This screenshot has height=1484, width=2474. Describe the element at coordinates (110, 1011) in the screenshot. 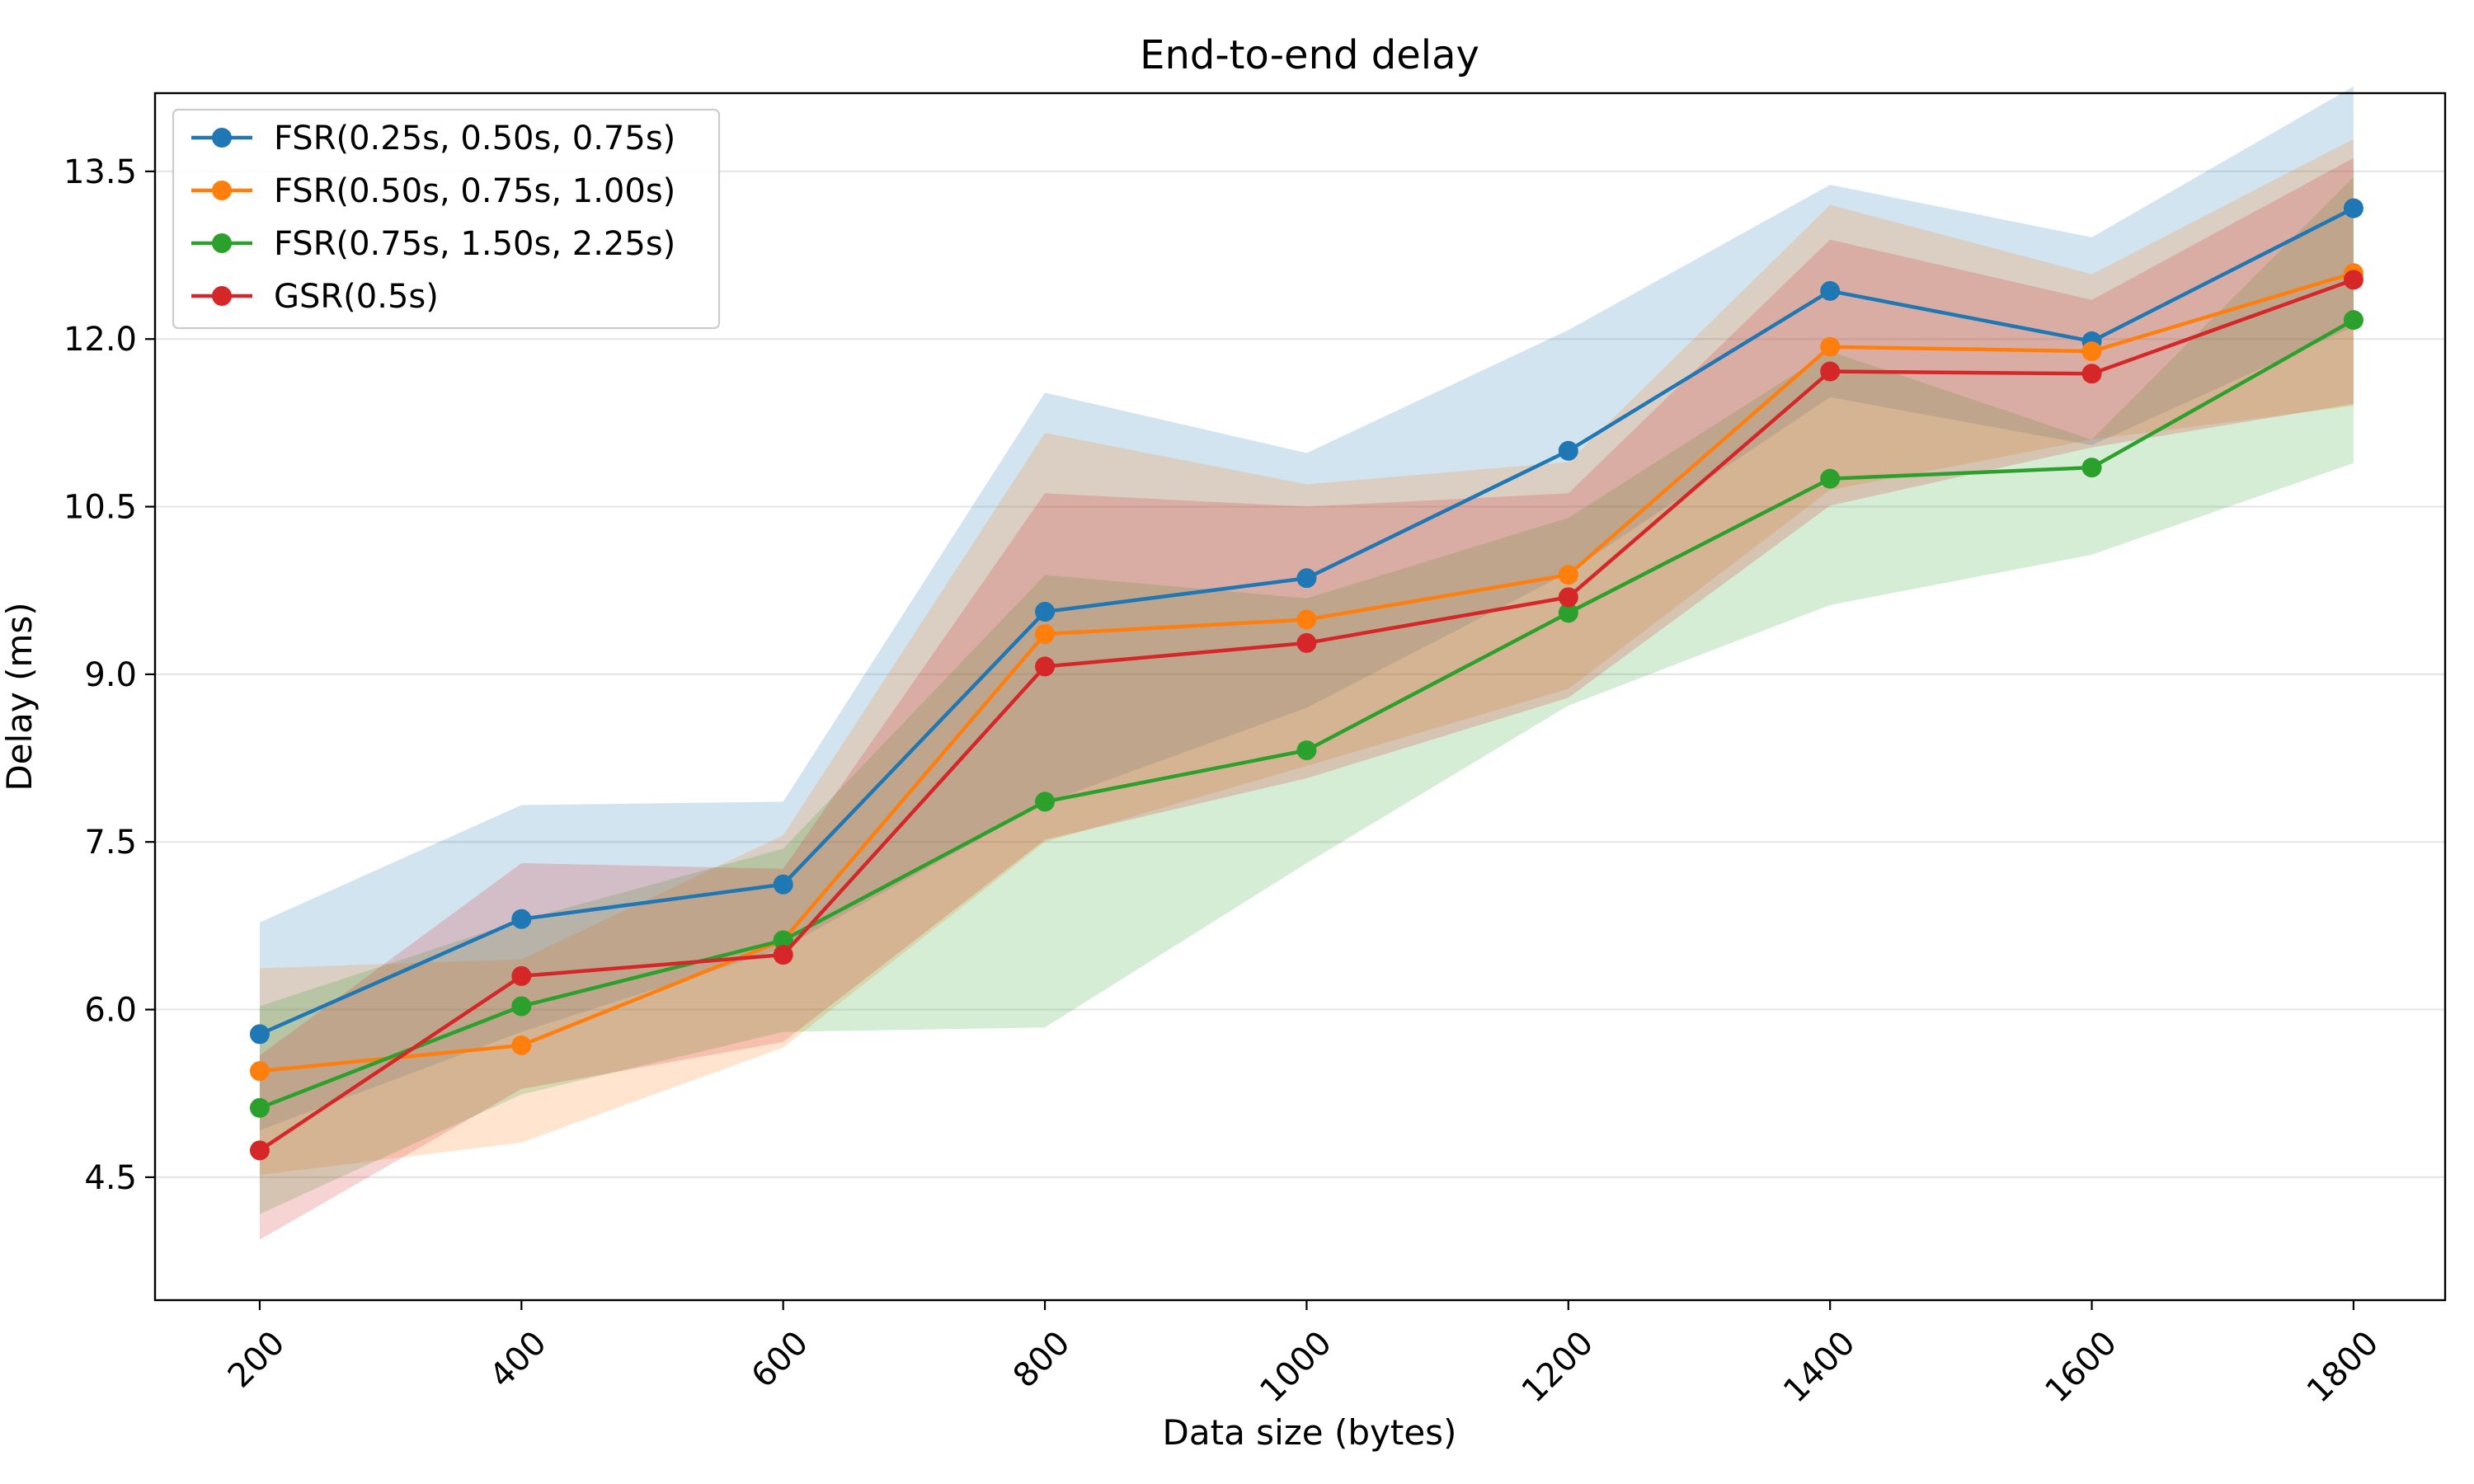

I see `y-tick-label: 6.0` at that location.